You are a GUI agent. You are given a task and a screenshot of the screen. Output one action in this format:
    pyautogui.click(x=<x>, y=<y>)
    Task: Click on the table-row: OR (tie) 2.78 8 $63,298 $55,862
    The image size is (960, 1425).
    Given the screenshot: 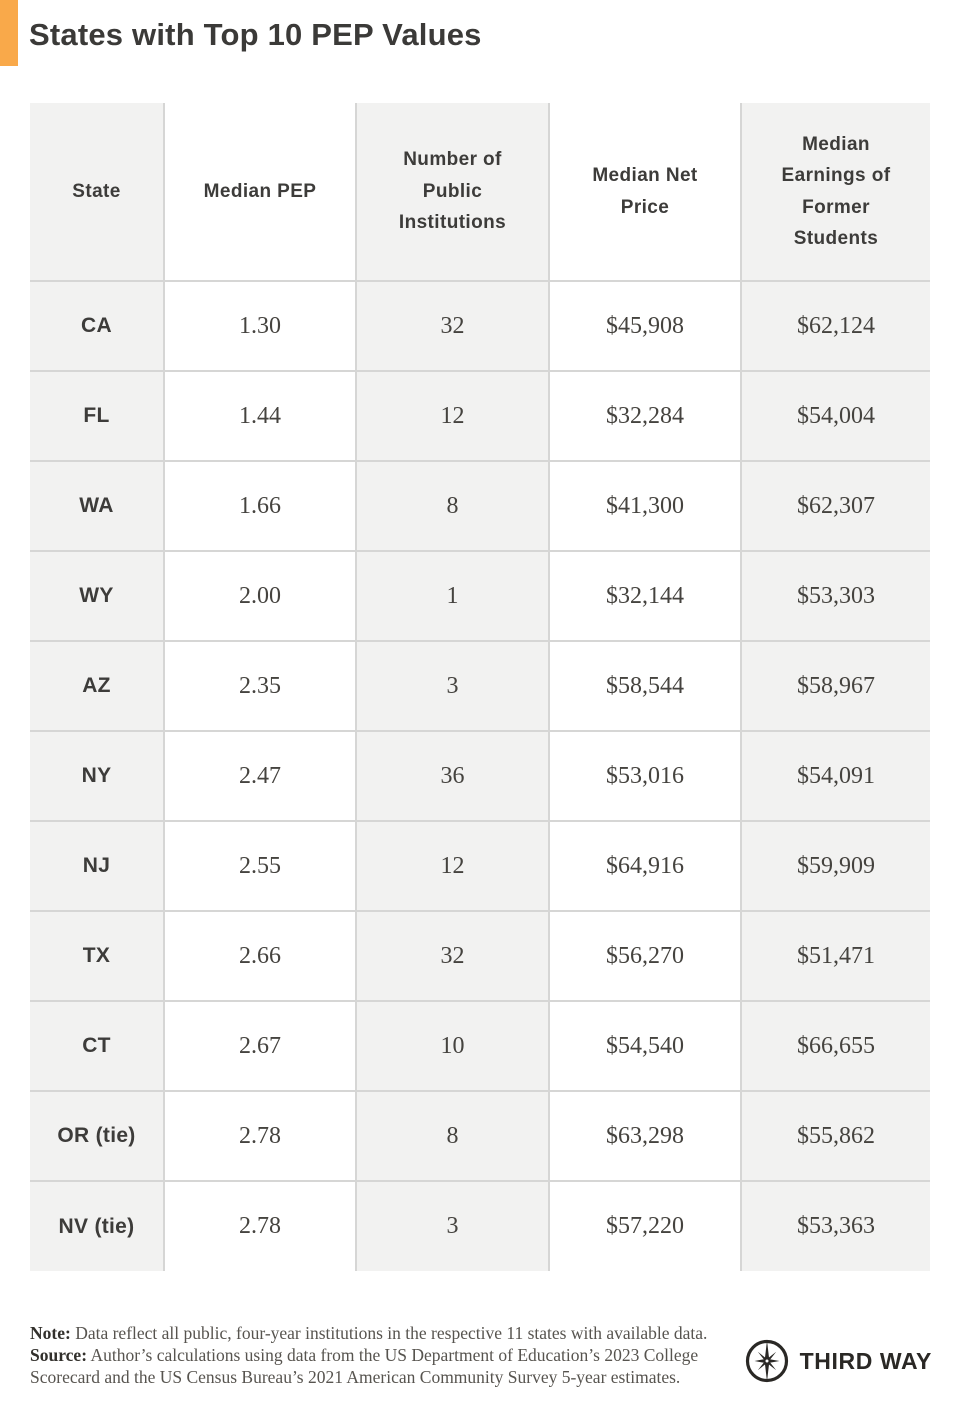 What is the action you would take?
    pyautogui.click(x=480, y=1136)
    